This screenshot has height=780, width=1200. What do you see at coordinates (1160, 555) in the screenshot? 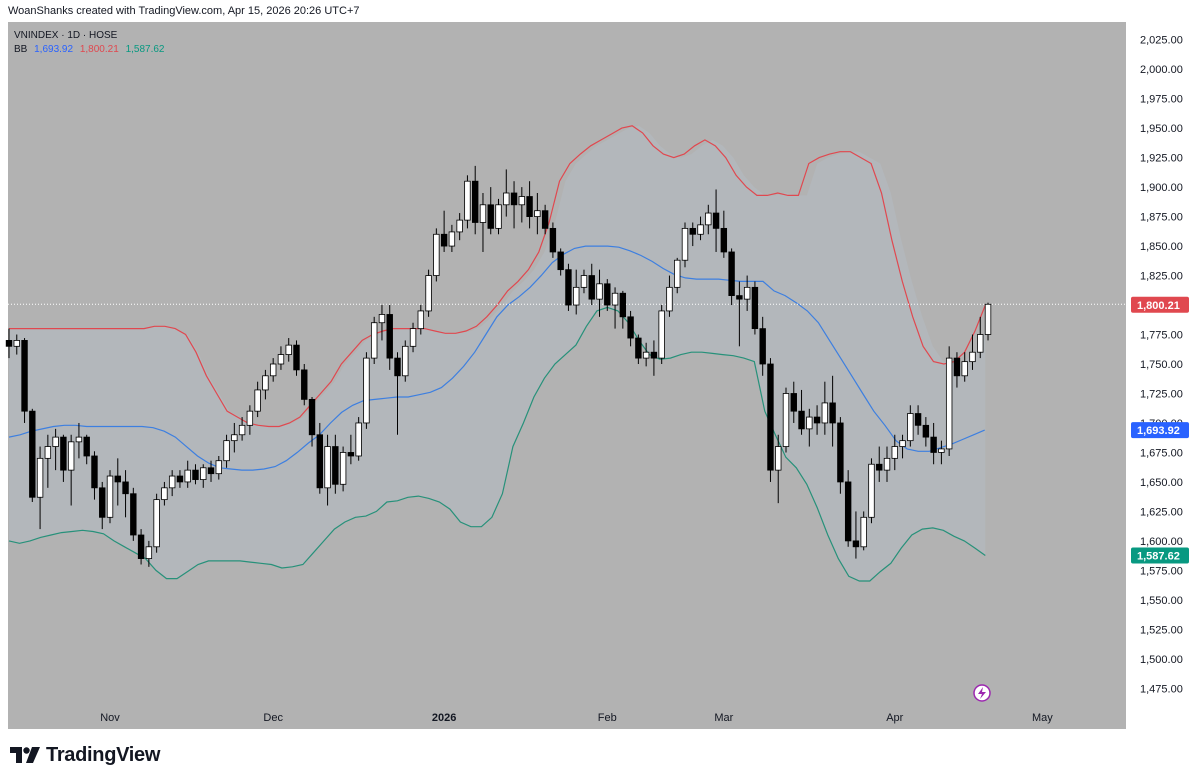
I see `price-label-tag: 1,587.62` at bounding box center [1160, 555].